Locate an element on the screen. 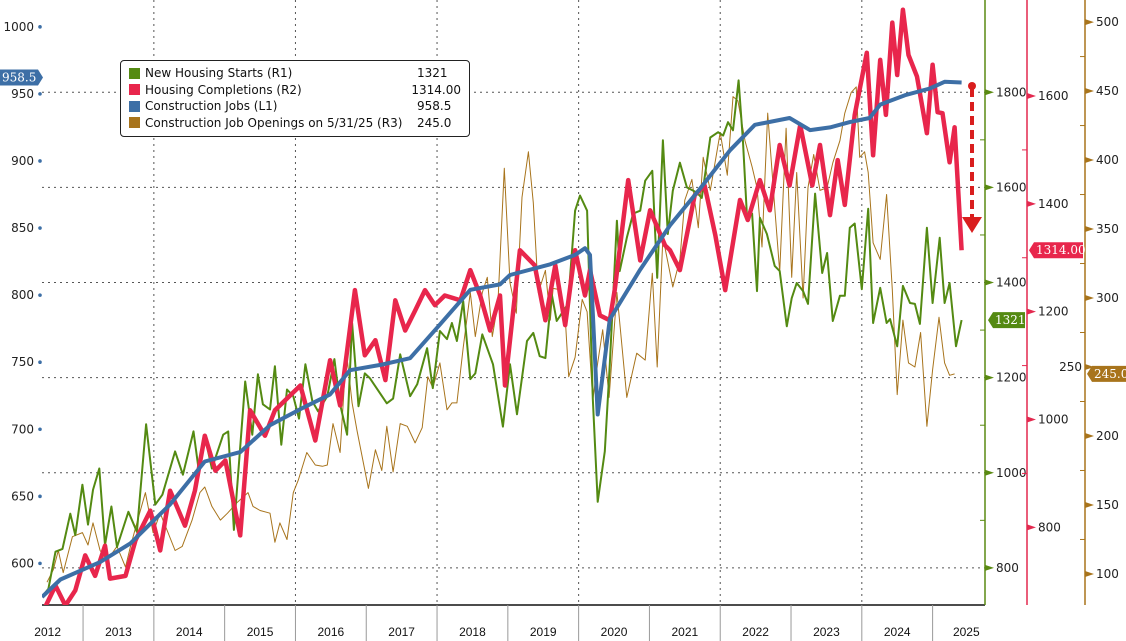 Image resolution: width=1126 pixels, height=641 pixels. y-tick-label-r3: 350 is located at coordinates (1107, 229).